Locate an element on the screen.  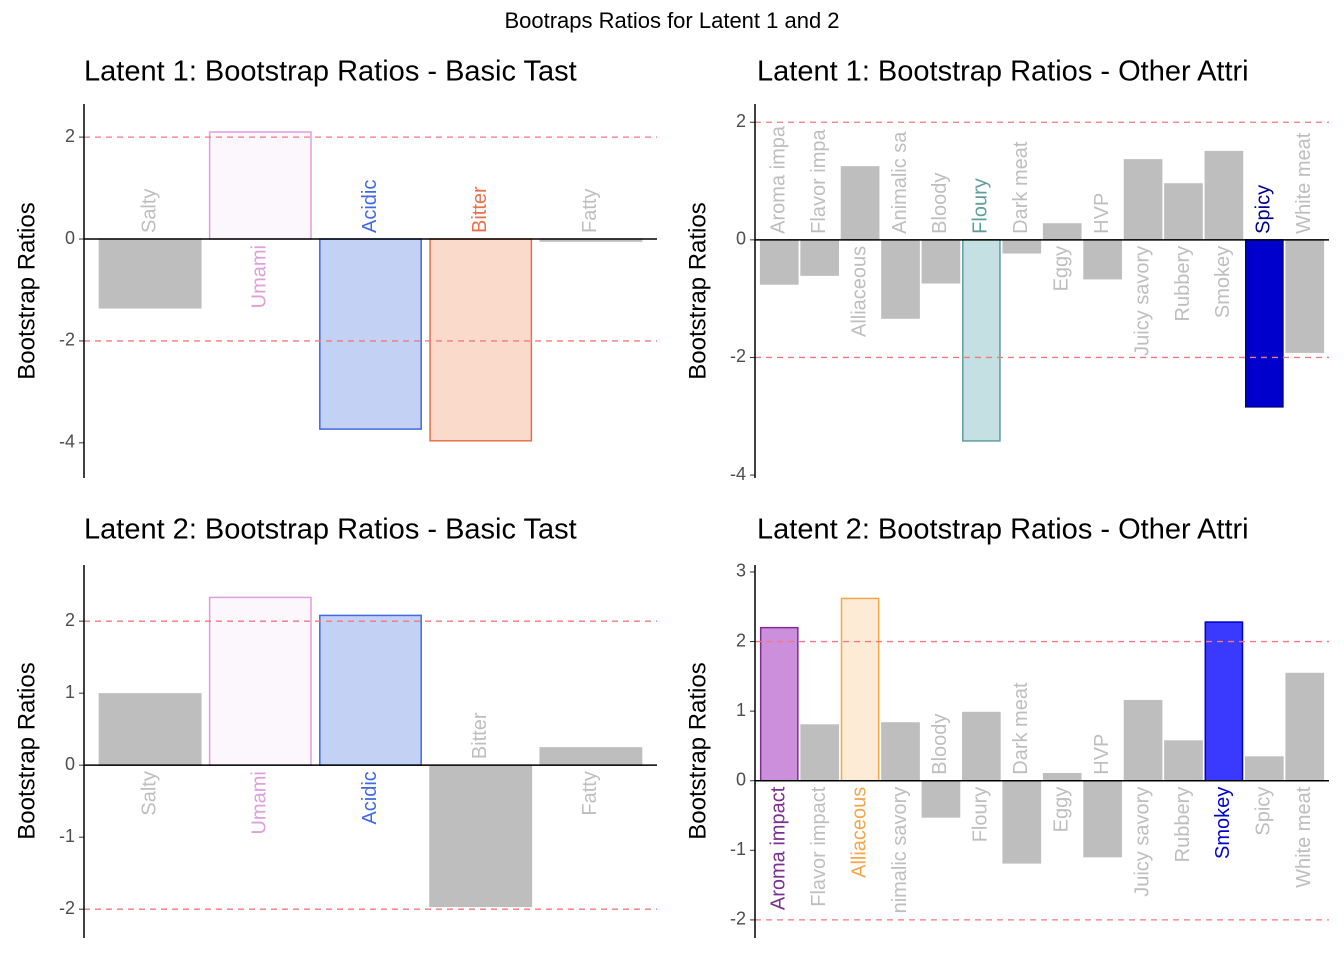
category-label: Eggy is located at coordinates (1061, 810).